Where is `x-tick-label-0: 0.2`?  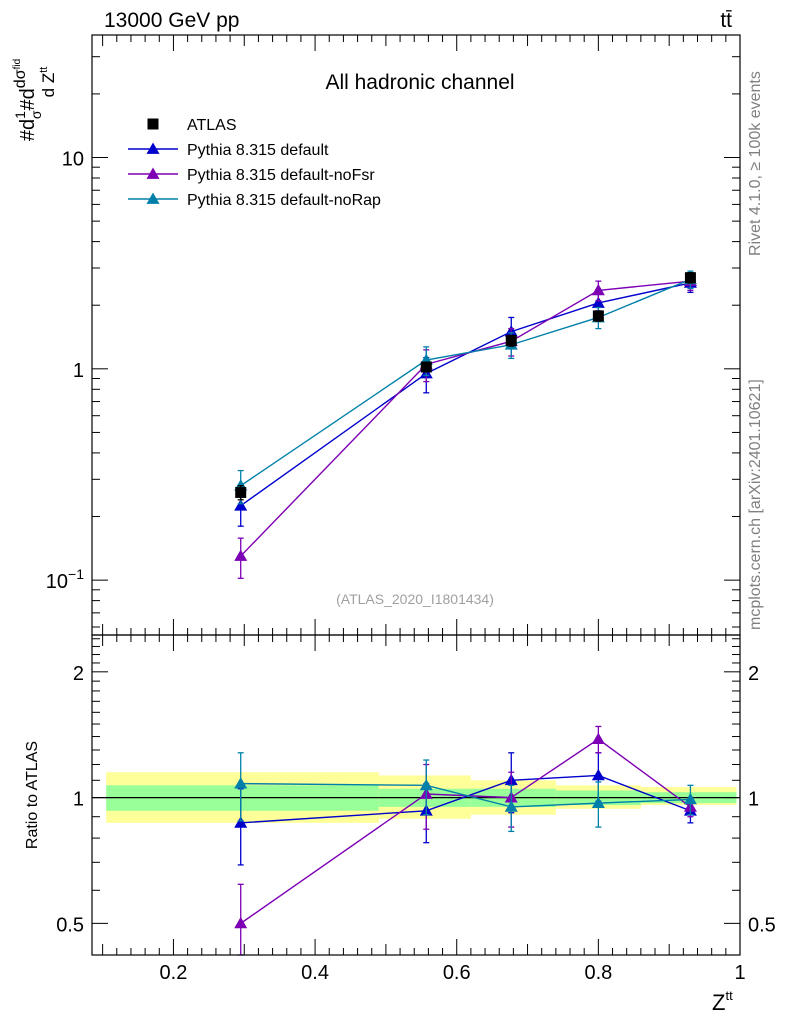 x-tick-label-0: 0.2 is located at coordinates (174, 973).